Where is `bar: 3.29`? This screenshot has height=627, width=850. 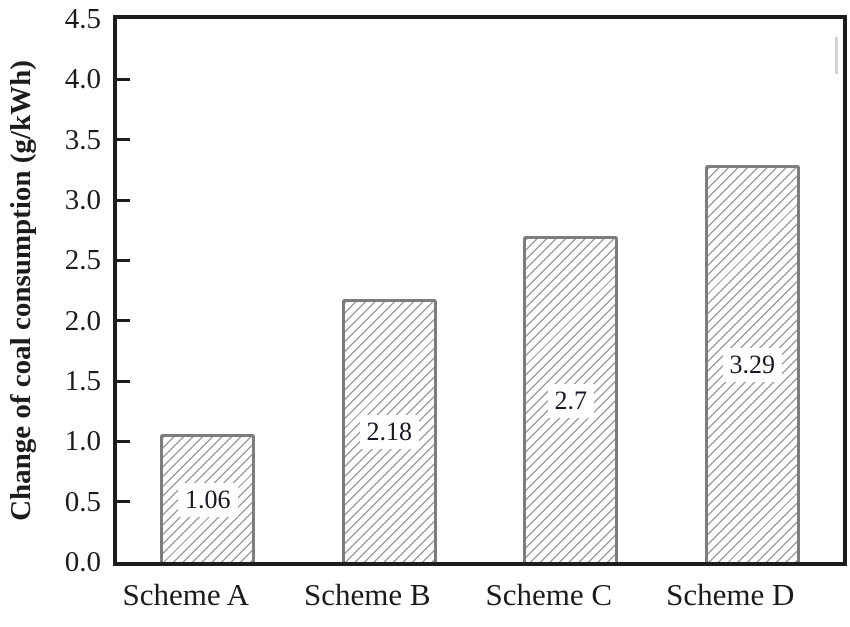
bar: 3.29 is located at coordinates (752, 363).